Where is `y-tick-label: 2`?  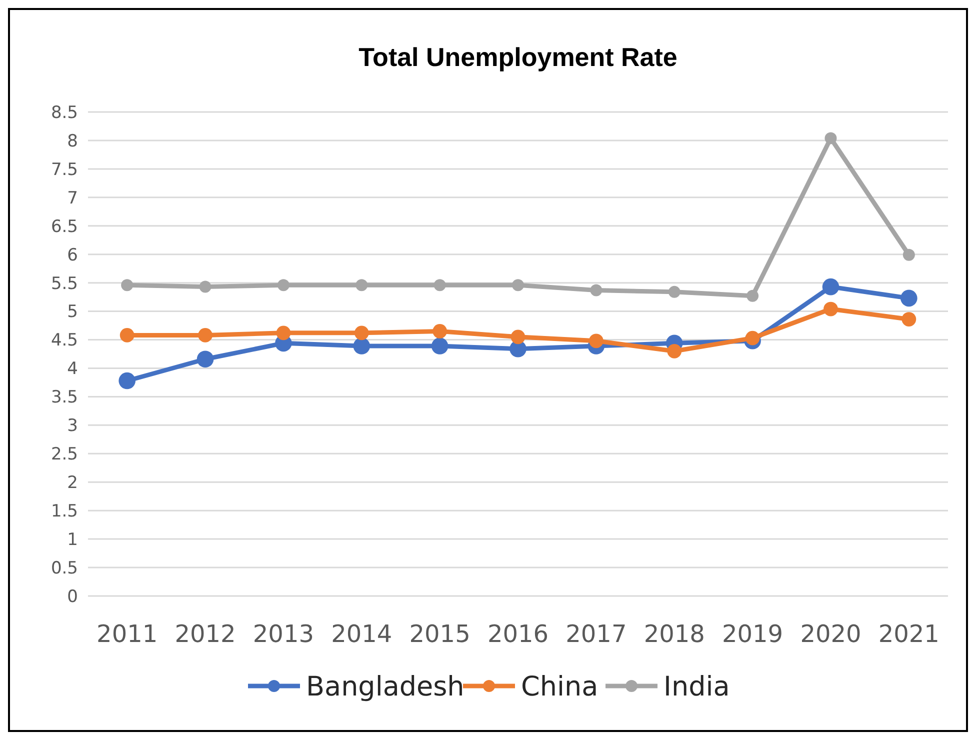
y-tick-label: 2 is located at coordinates (72, 483).